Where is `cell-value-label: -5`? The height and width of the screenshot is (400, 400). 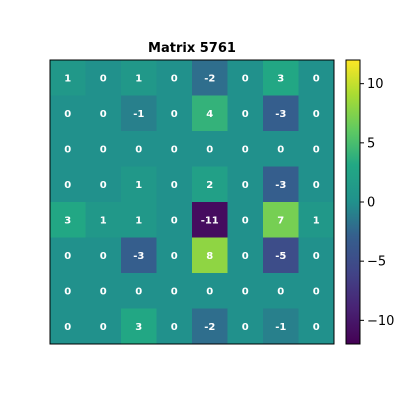
cell-value-label: -5 is located at coordinates (280, 256).